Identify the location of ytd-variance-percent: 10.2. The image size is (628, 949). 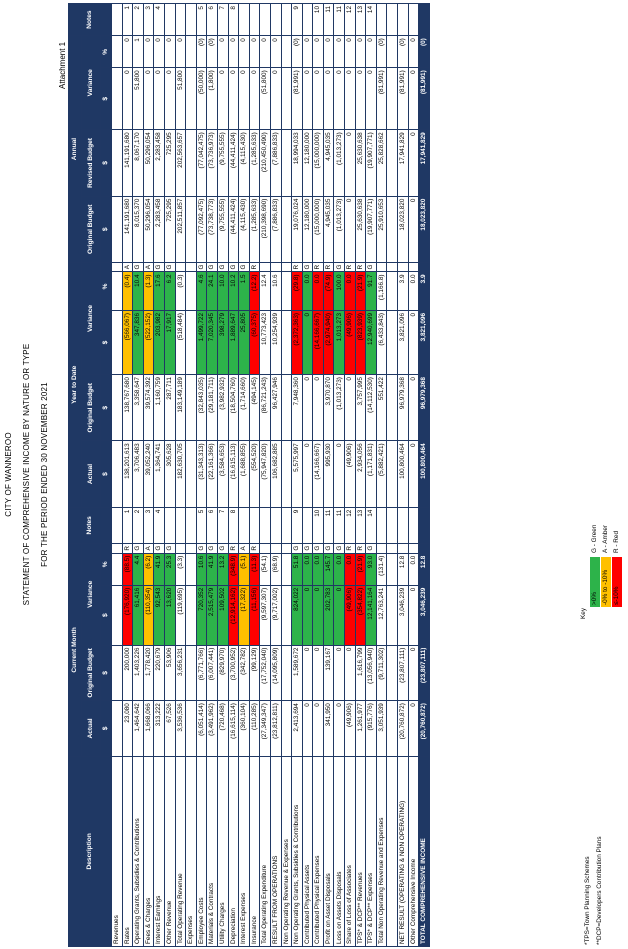
(233, 291).